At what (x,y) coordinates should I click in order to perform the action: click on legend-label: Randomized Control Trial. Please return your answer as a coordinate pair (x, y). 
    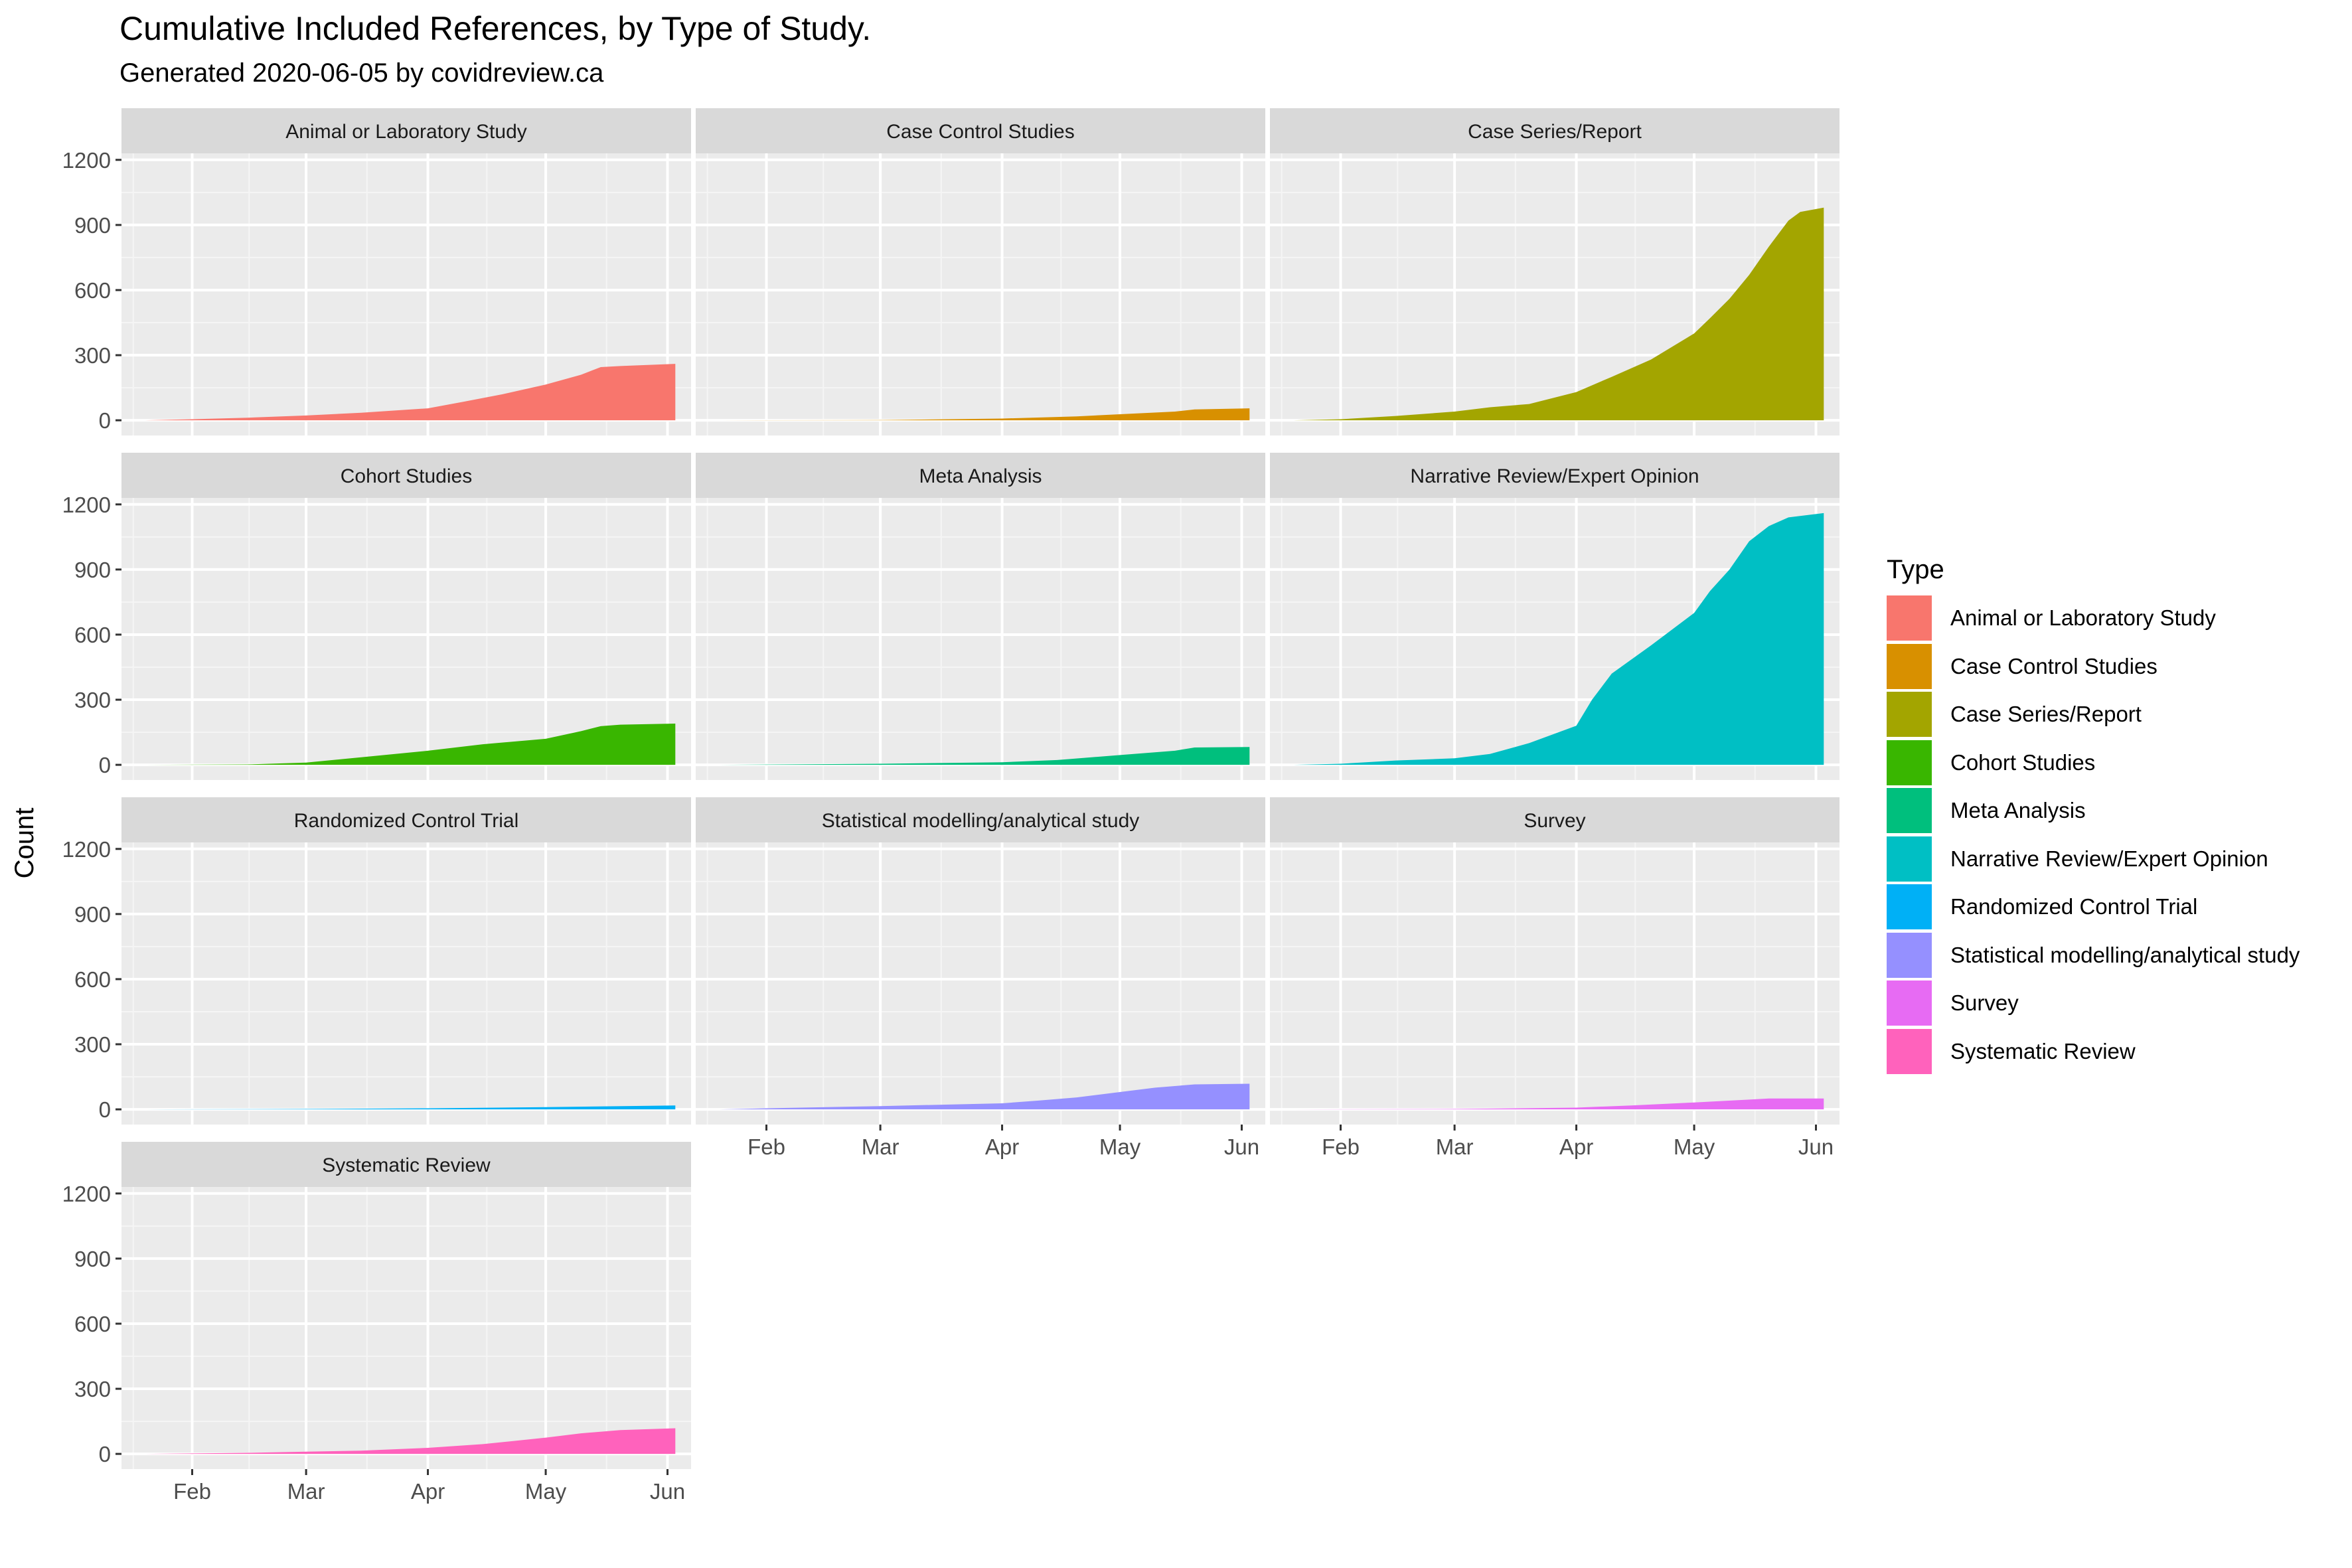
    Looking at the image, I should click on (2074, 906).